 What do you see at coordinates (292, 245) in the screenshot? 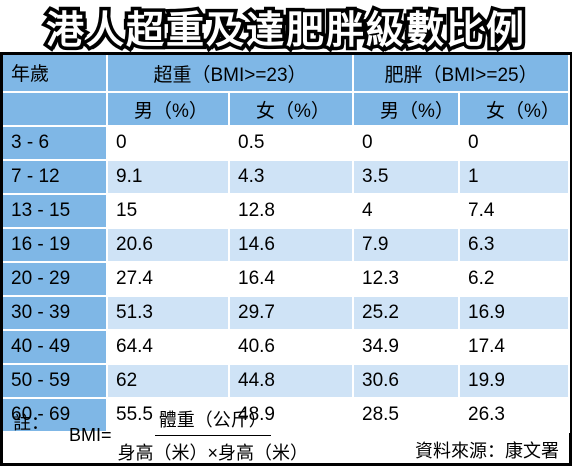
I see `overweight-female-cell: 14.6` at bounding box center [292, 245].